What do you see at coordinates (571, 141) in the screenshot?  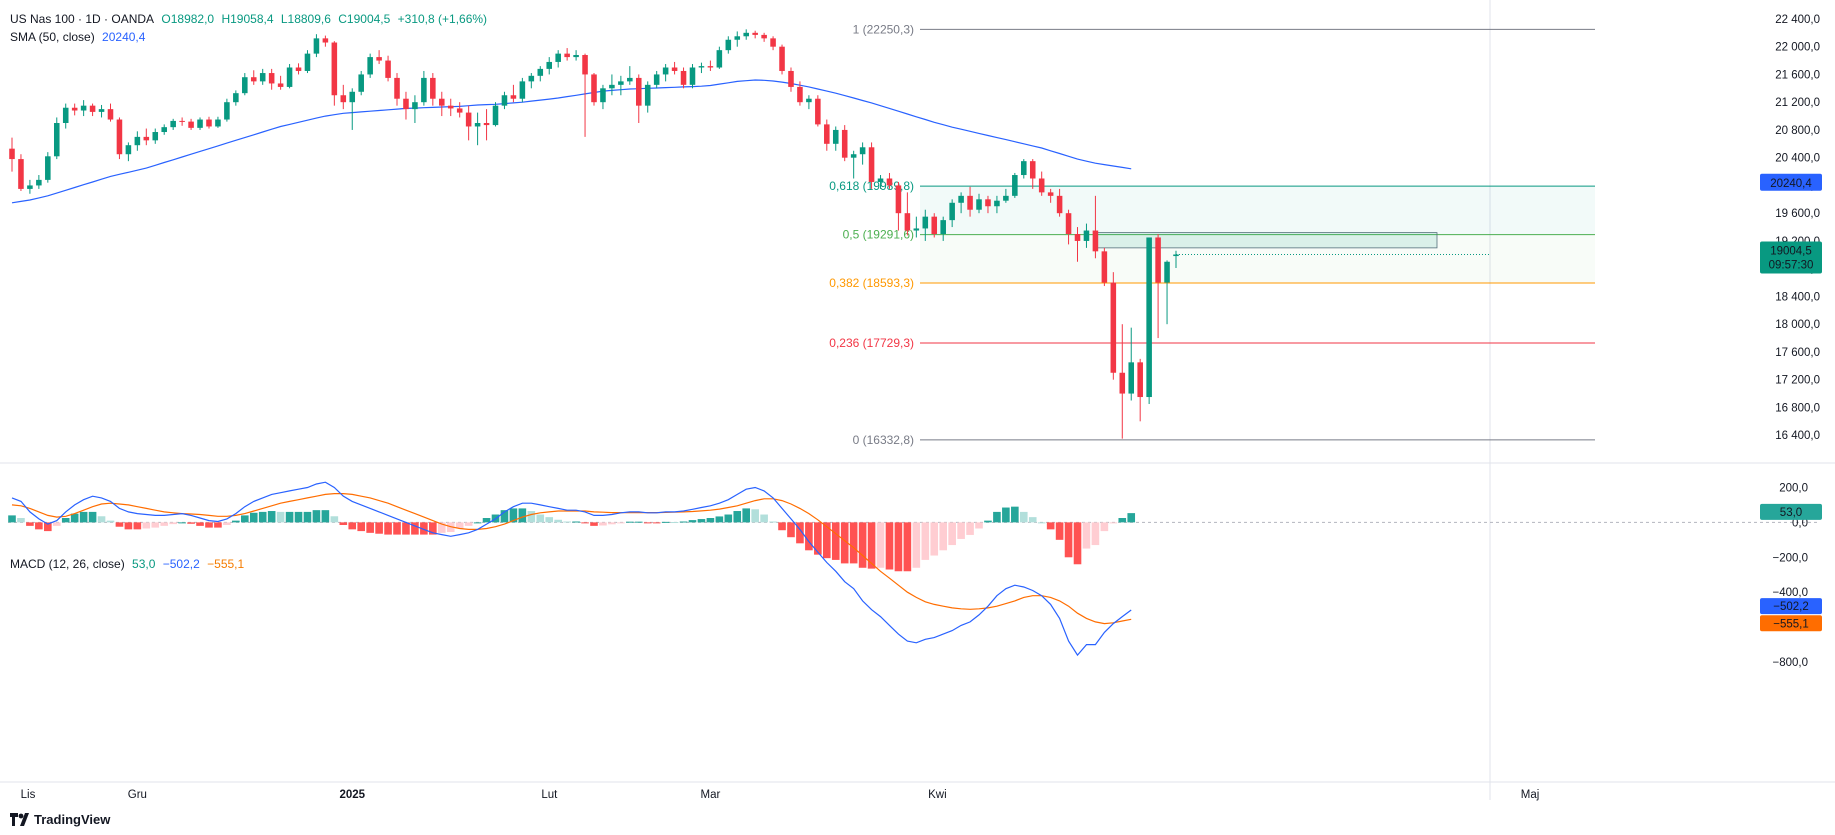 I see `sma-line` at bounding box center [571, 141].